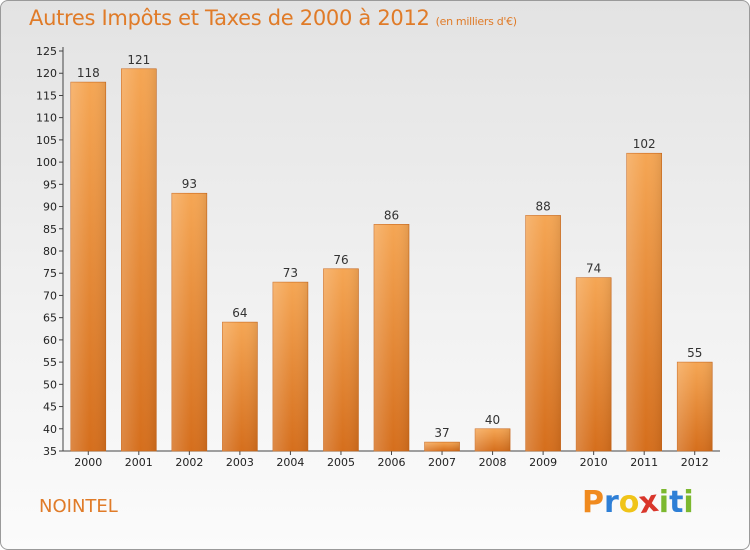 The width and height of the screenshot is (750, 550). What do you see at coordinates (88, 462) in the screenshot?
I see `x-tick-label: 2000` at bounding box center [88, 462].